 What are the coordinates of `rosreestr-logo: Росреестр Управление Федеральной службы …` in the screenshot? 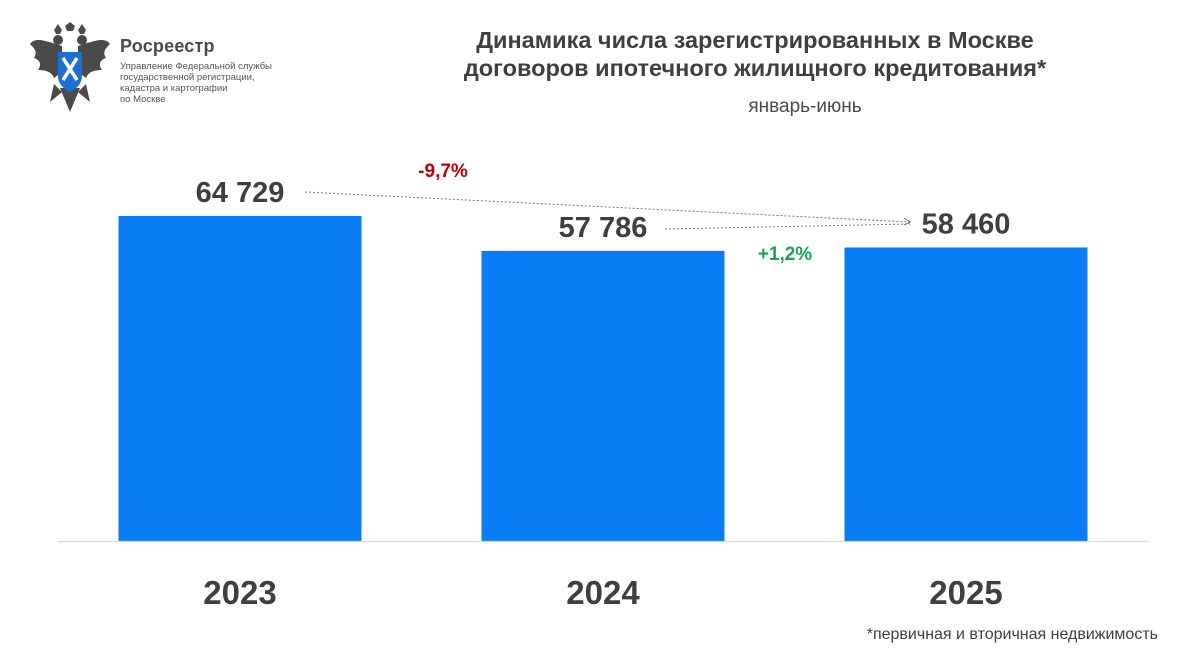 It's located at (163, 68).